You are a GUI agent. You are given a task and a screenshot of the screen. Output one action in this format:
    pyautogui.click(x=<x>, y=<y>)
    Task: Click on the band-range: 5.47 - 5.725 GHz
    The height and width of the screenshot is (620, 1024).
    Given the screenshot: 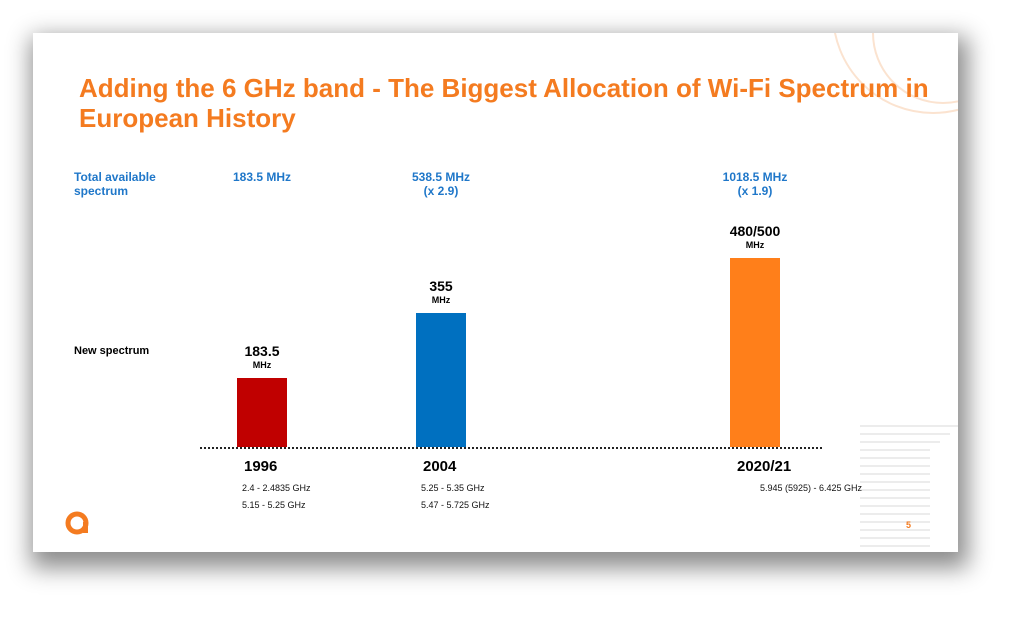 What is the action you would take?
    pyautogui.click(x=455, y=505)
    